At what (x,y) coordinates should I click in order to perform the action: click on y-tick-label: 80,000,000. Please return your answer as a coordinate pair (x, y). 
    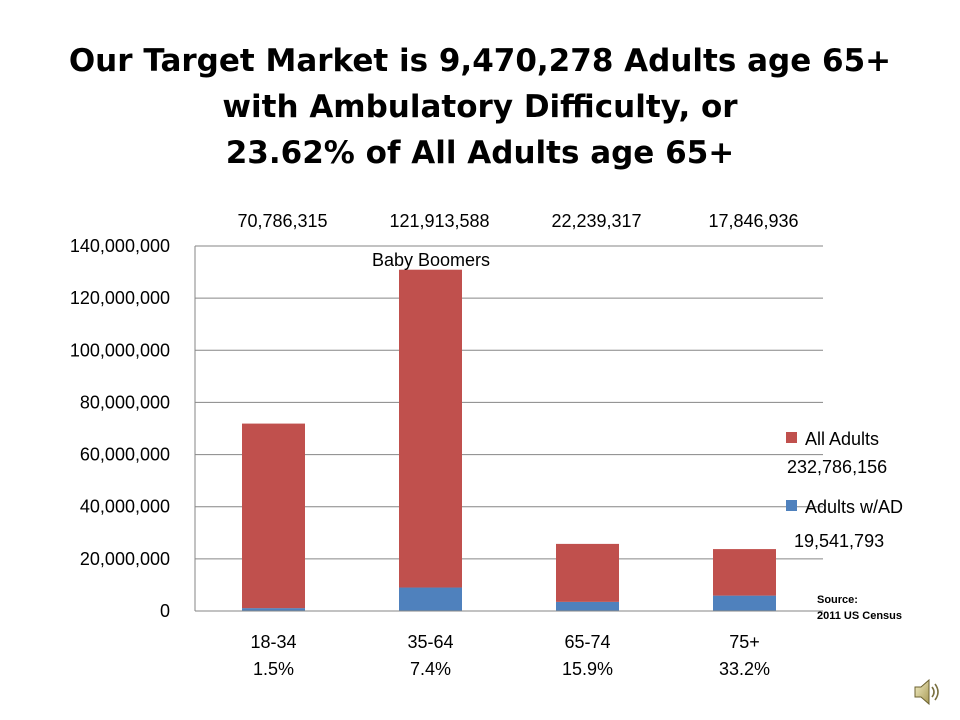
    Looking at the image, I should click on (125, 402).